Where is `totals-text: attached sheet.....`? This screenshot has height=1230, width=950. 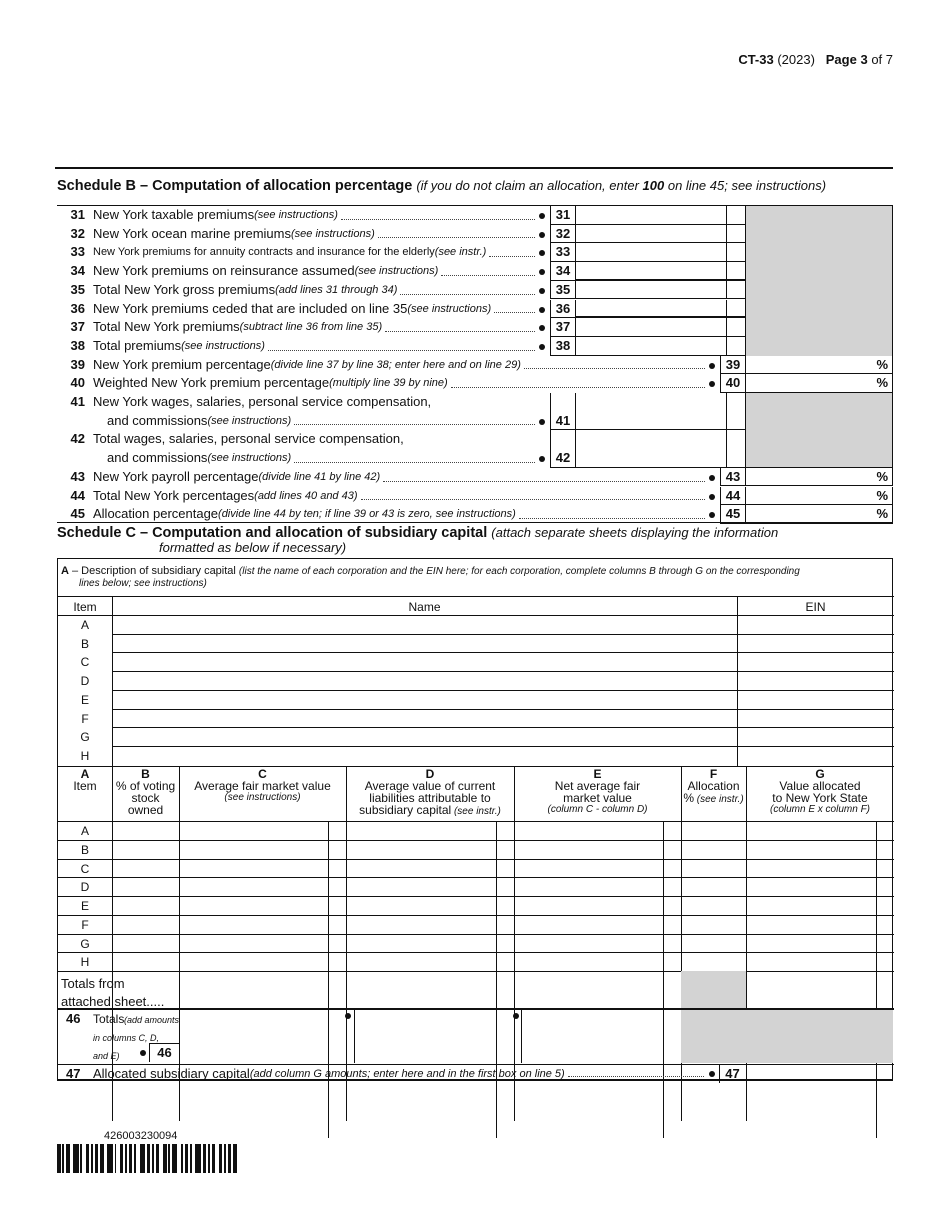 totals-text: attached sheet..... is located at coordinates (113, 1001).